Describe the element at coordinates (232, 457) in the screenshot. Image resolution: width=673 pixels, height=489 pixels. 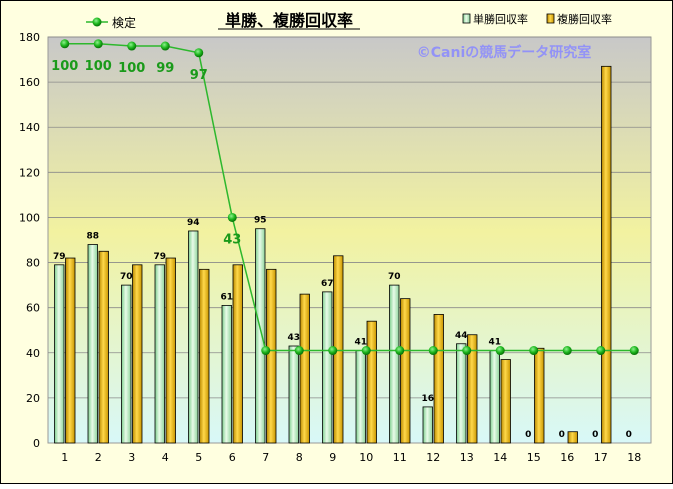
I see `x-tick-label: 6` at that location.